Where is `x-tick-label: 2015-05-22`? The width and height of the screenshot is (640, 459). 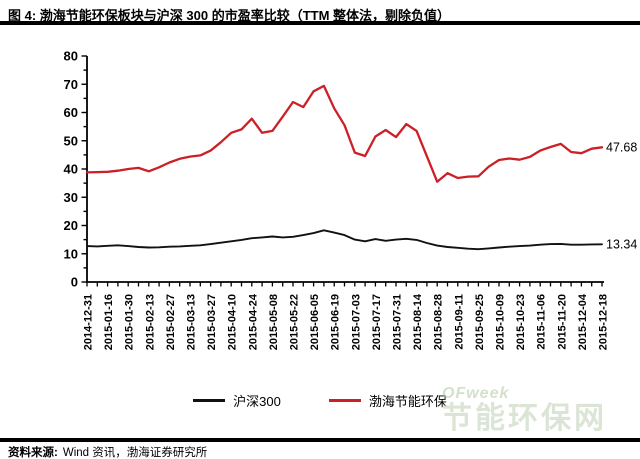 x-tick-label: 2015-05-22 is located at coordinates (295, 322).